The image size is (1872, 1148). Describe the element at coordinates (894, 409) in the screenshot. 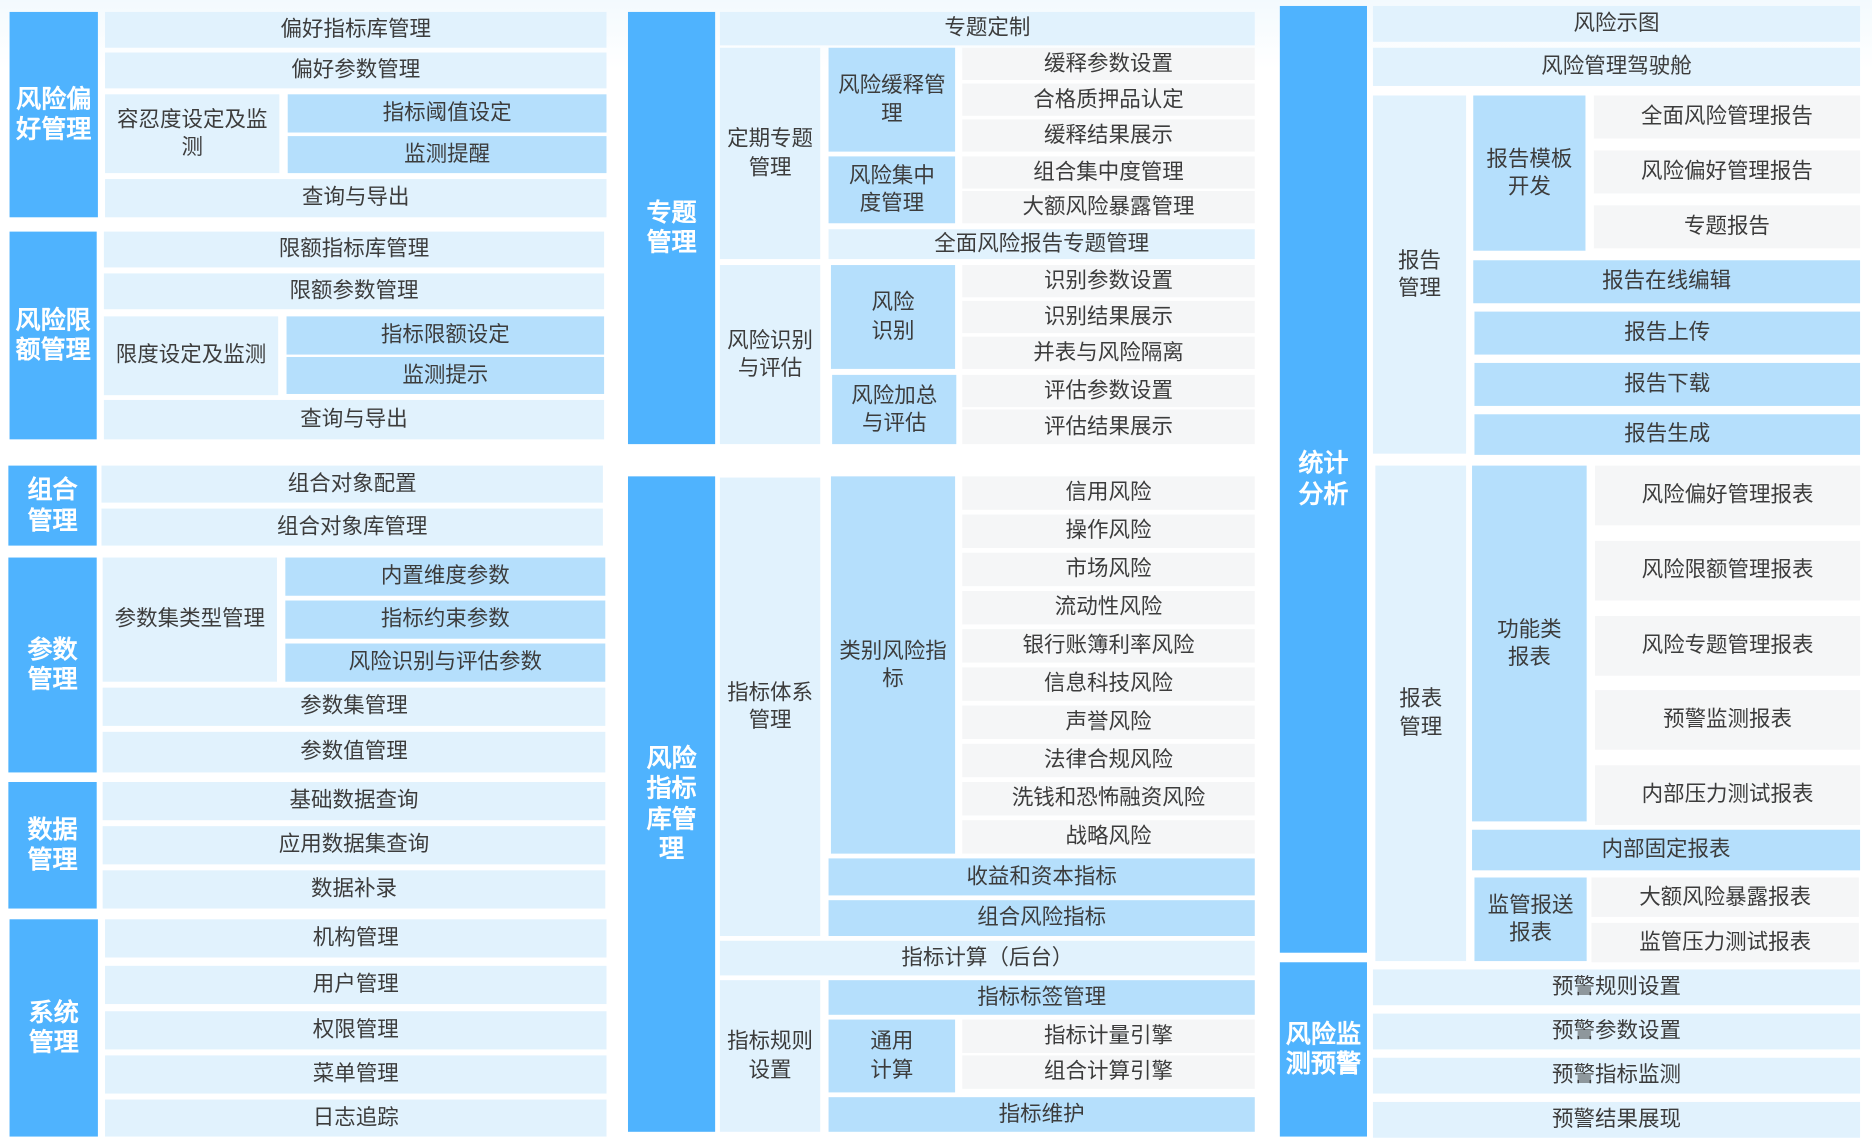

I see `module-category: 风险加总 与评估` at that location.